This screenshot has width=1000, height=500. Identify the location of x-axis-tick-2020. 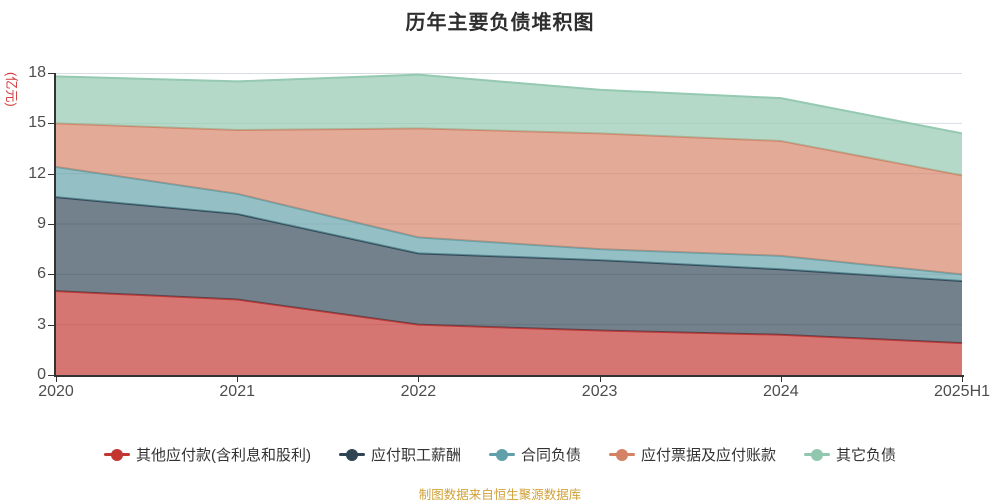
(56, 379).